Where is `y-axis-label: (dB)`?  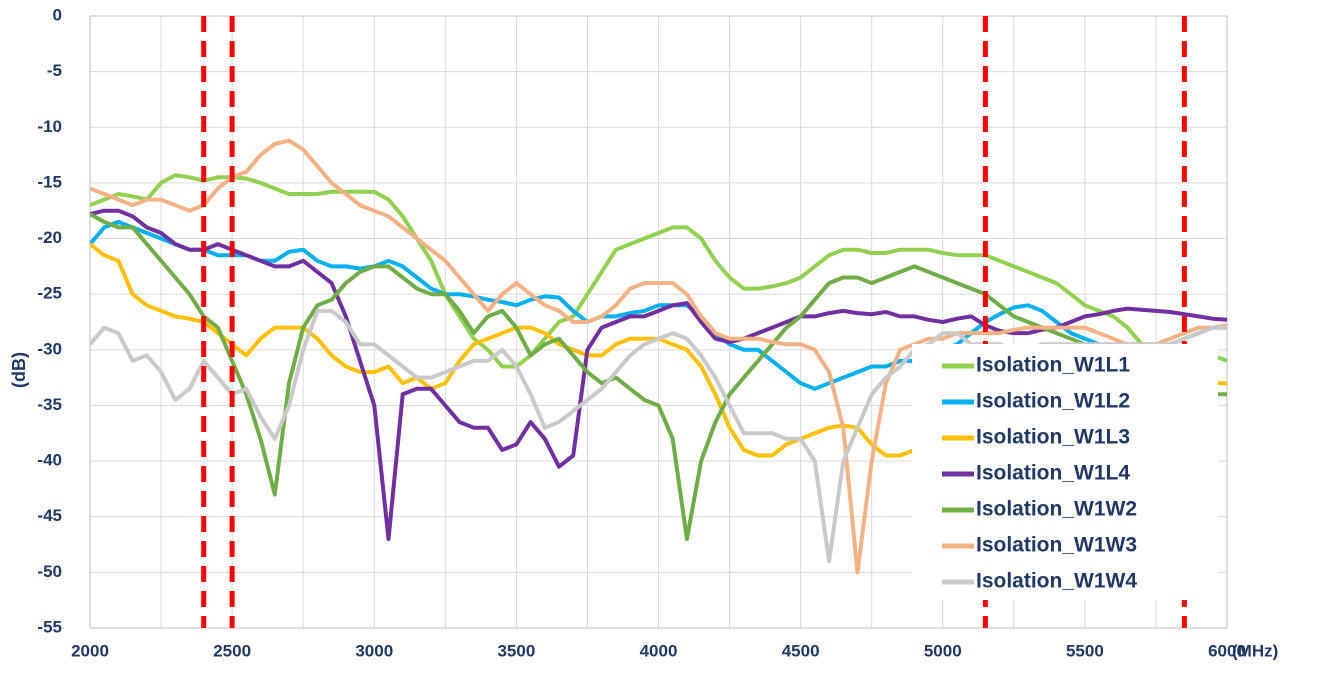 y-axis-label: (dB) is located at coordinates (19, 370).